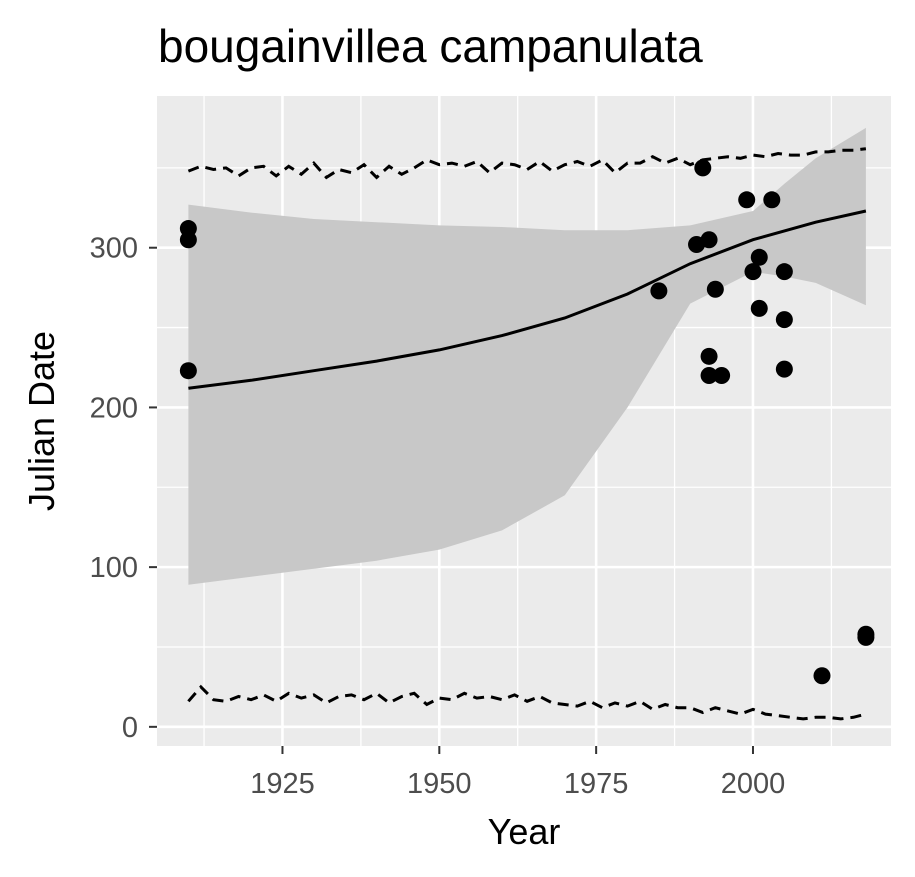  Describe the element at coordinates (527, 702) in the screenshot. I see `dashed-lower-line` at that location.